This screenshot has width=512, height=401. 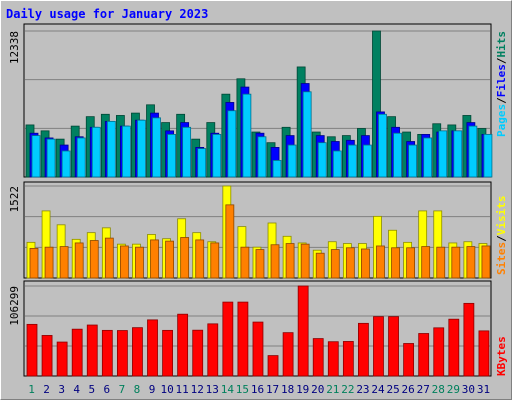 What do you see at coordinates (91, 389) in the screenshot?
I see `x-tick-label: 5` at bounding box center [91, 389].